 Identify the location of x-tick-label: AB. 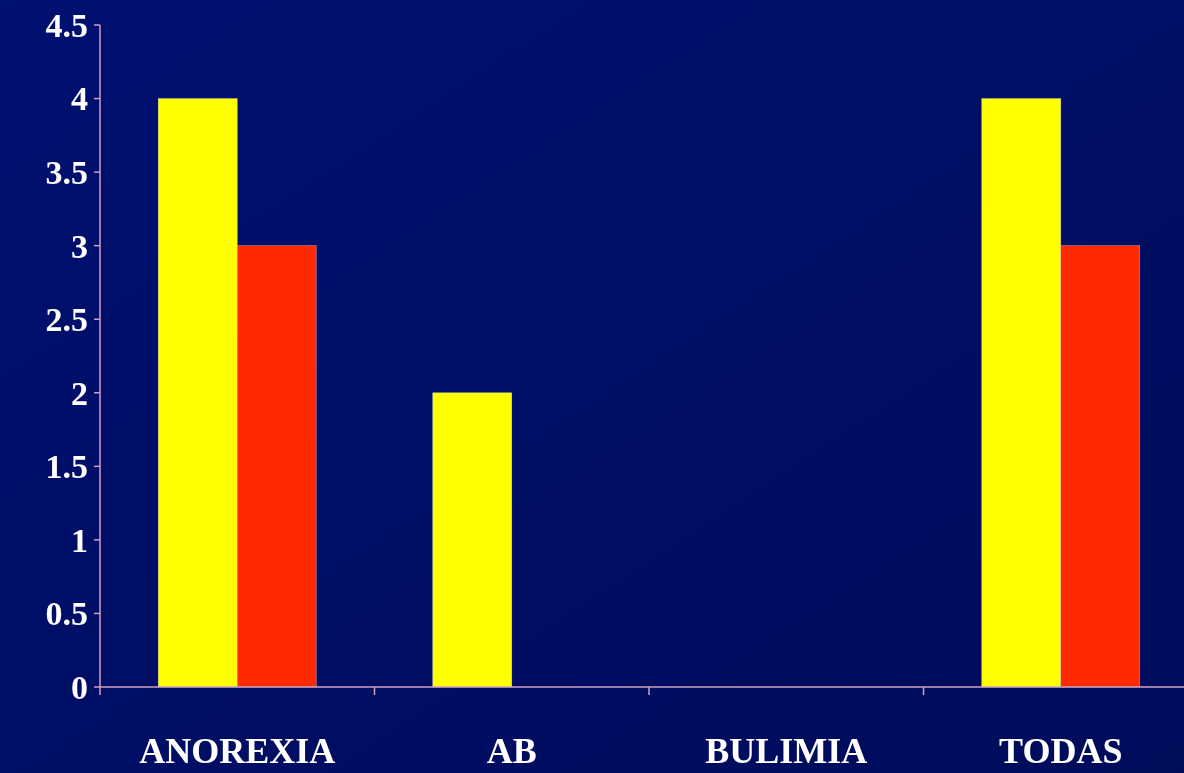
(511, 751).